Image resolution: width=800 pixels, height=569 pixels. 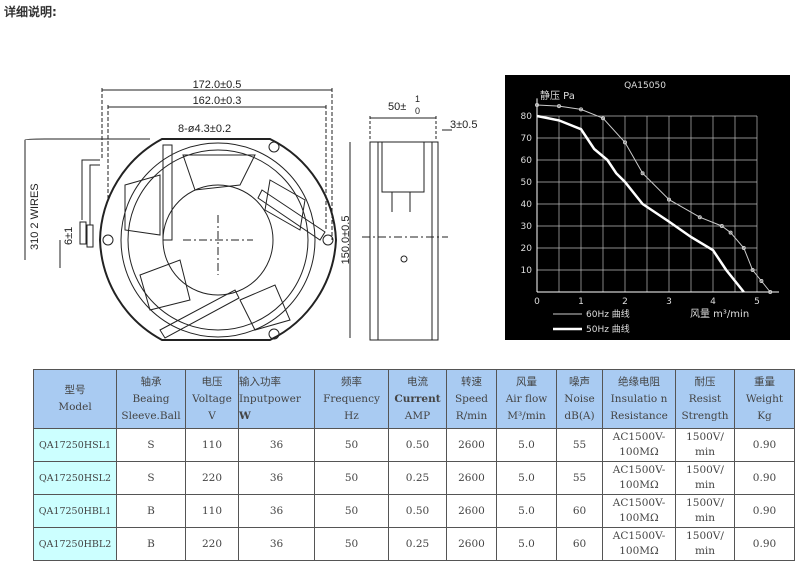 What do you see at coordinates (276, 477) in the screenshot?
I see `cell-text: 36` at bounding box center [276, 477].